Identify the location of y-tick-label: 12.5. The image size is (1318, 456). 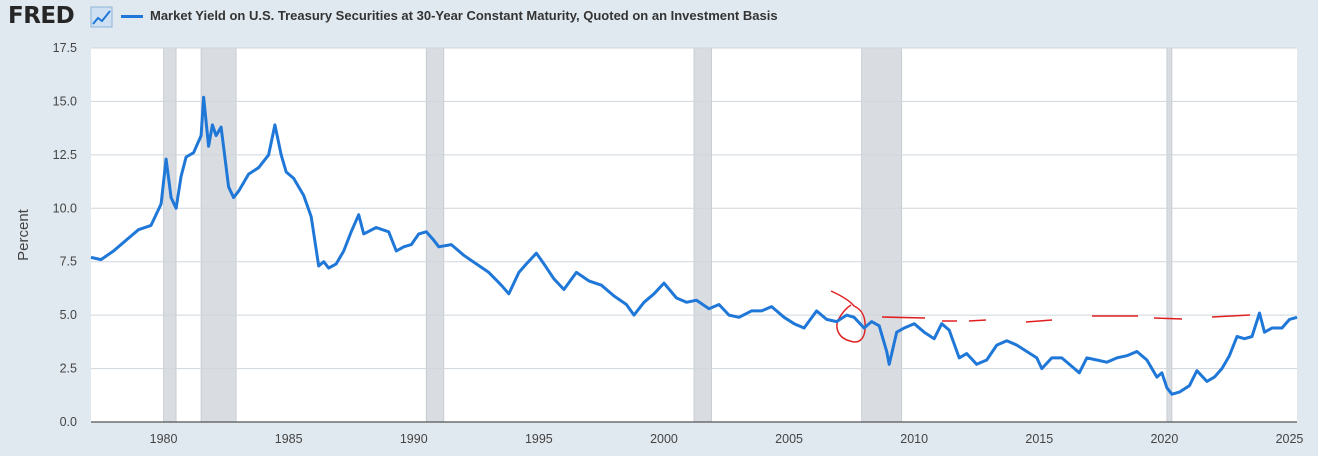
(65, 155).